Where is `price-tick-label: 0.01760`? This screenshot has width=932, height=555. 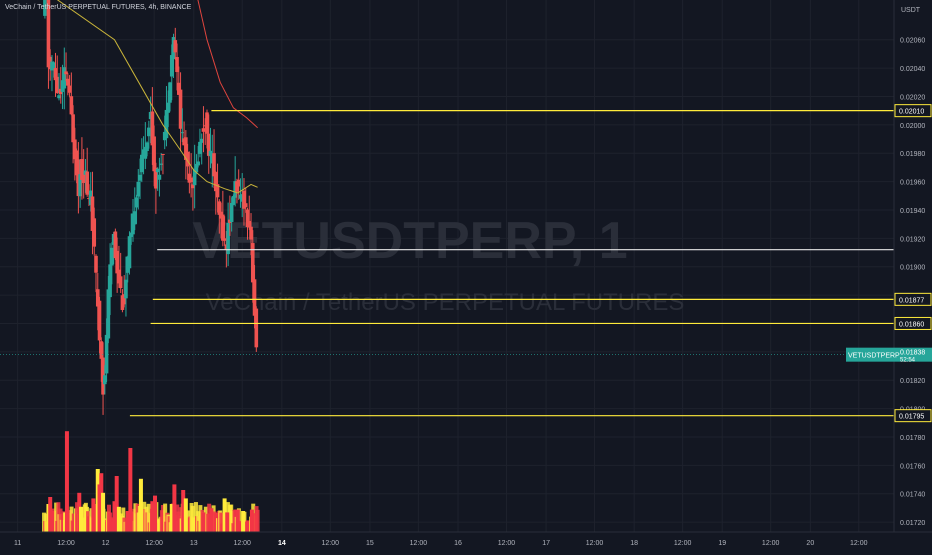
price-tick-label: 0.01760 is located at coordinates (912, 466).